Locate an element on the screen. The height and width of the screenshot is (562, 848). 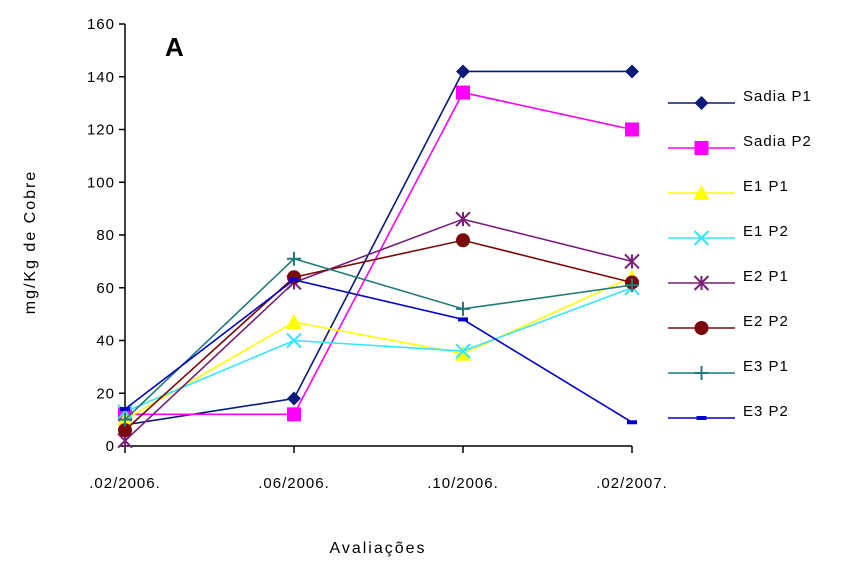
legend-label: E1 P2 is located at coordinates (766, 231).